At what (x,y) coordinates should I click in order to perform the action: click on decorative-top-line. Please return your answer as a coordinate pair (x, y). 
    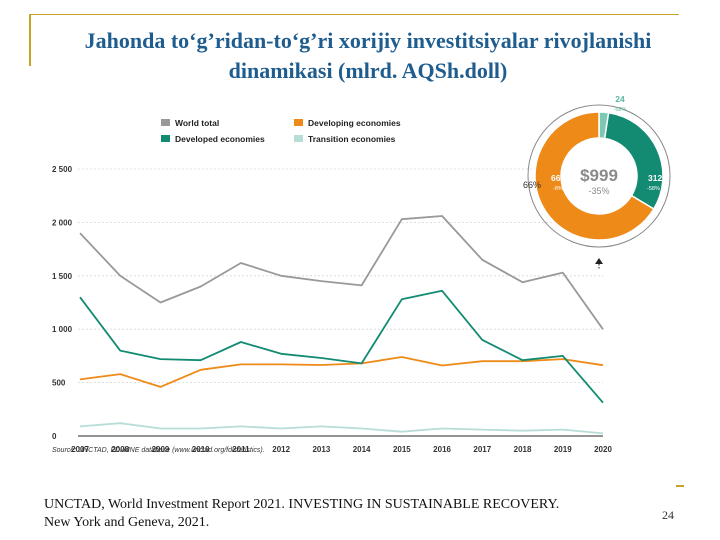
    Looking at the image, I should click on (354, 14).